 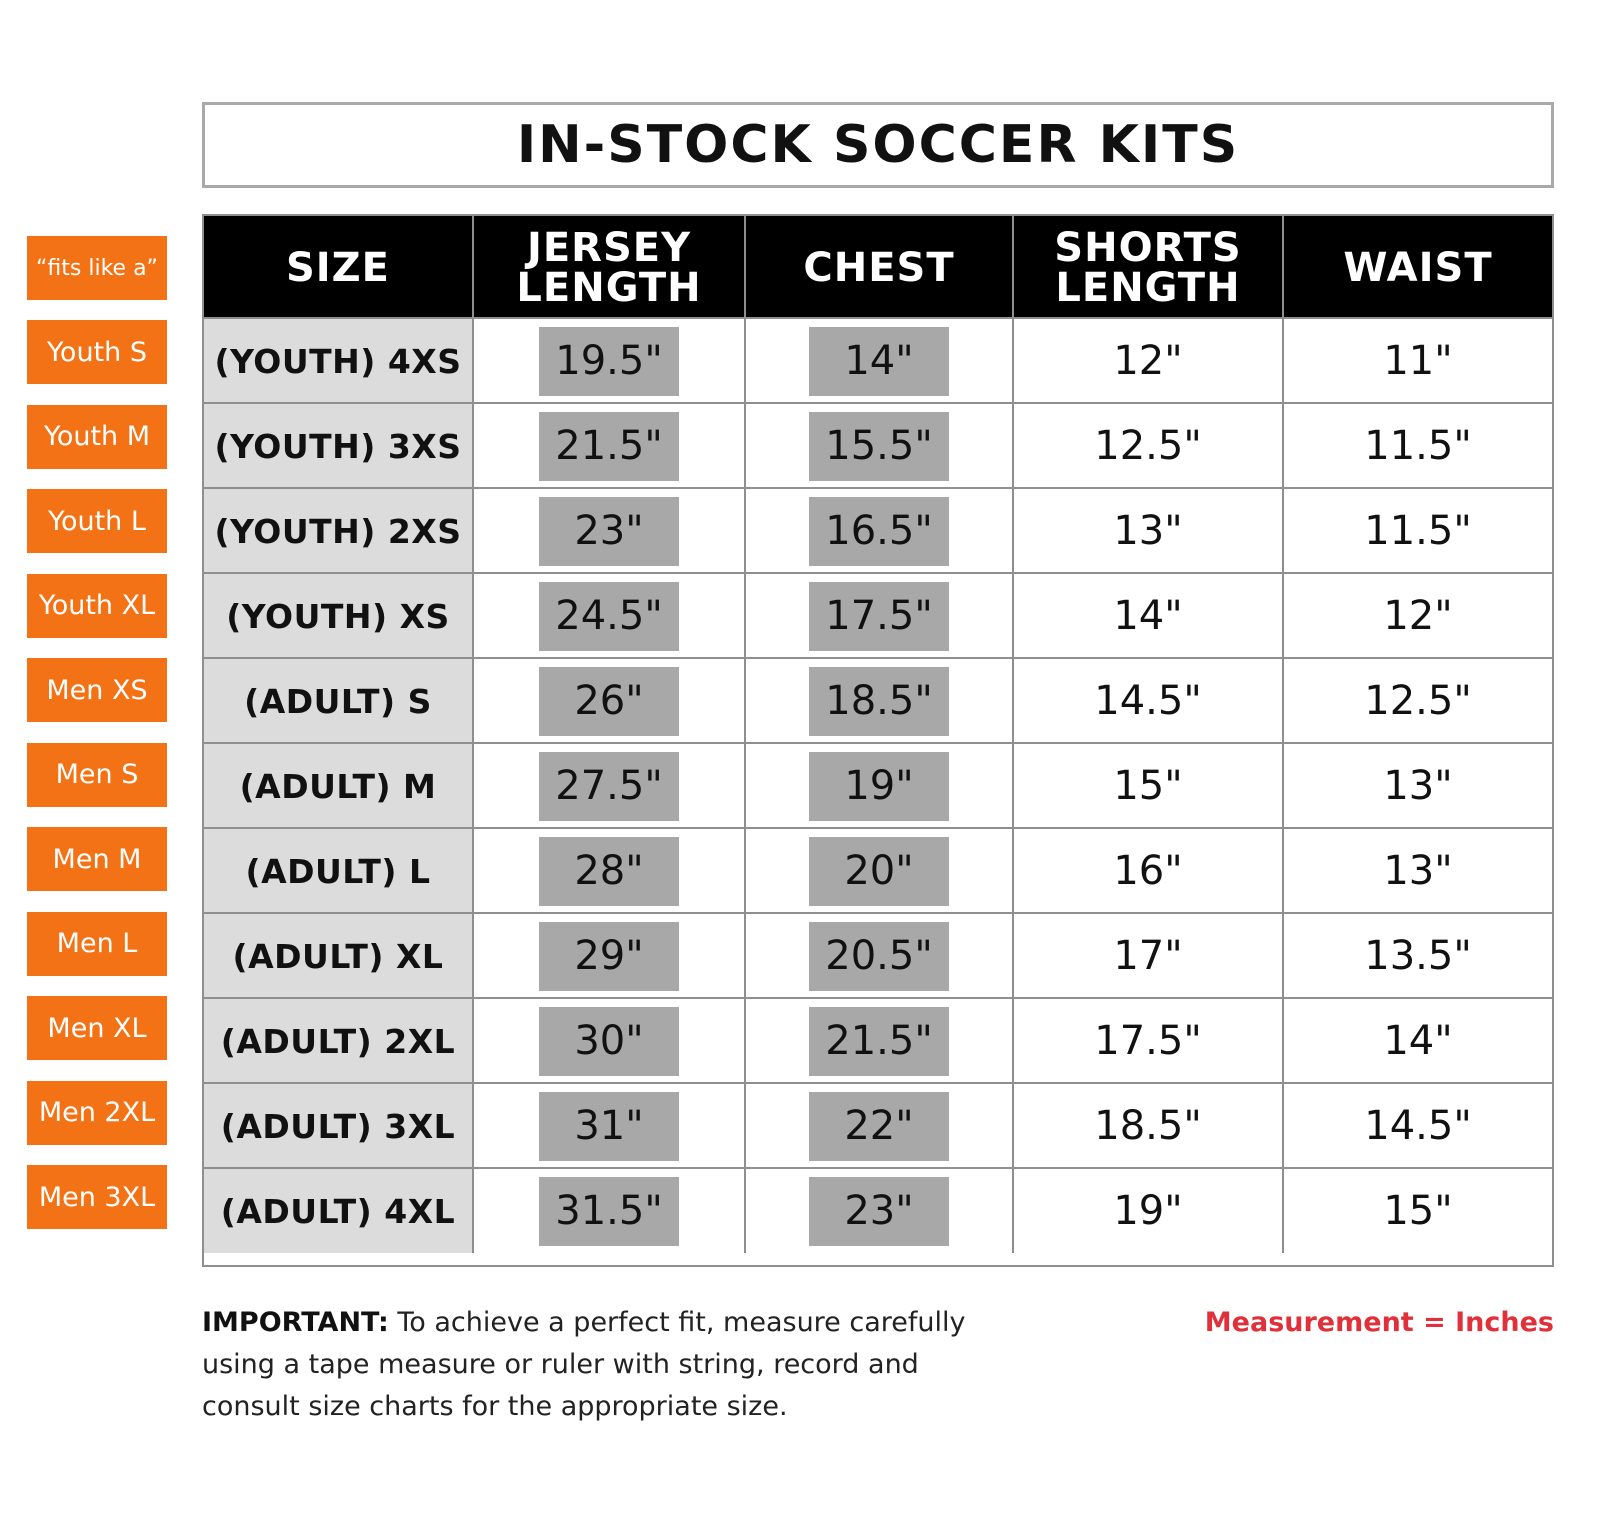 I want to click on size-cell: (ADULT) S, so click(x=339, y=701).